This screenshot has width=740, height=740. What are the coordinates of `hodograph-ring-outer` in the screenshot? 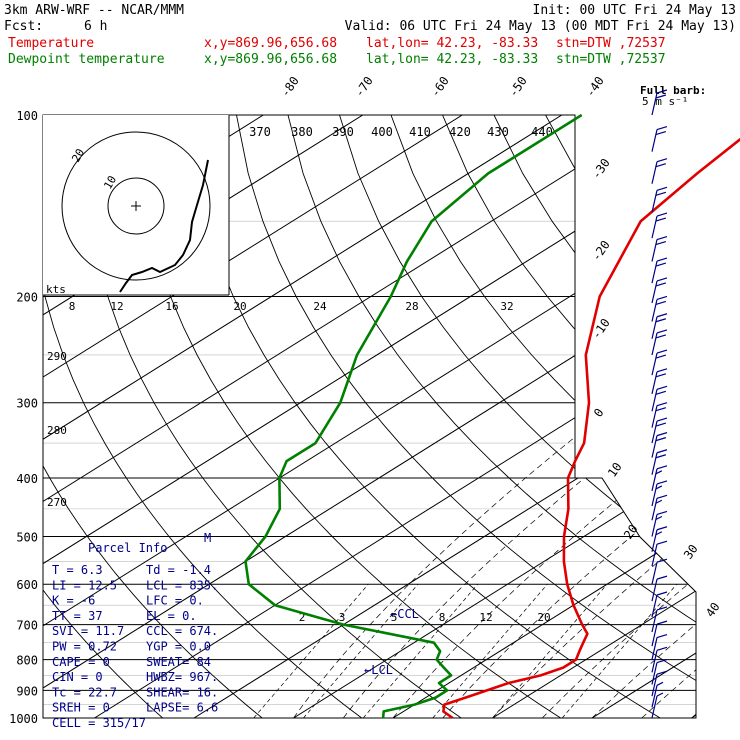 It's located at (136, 206).